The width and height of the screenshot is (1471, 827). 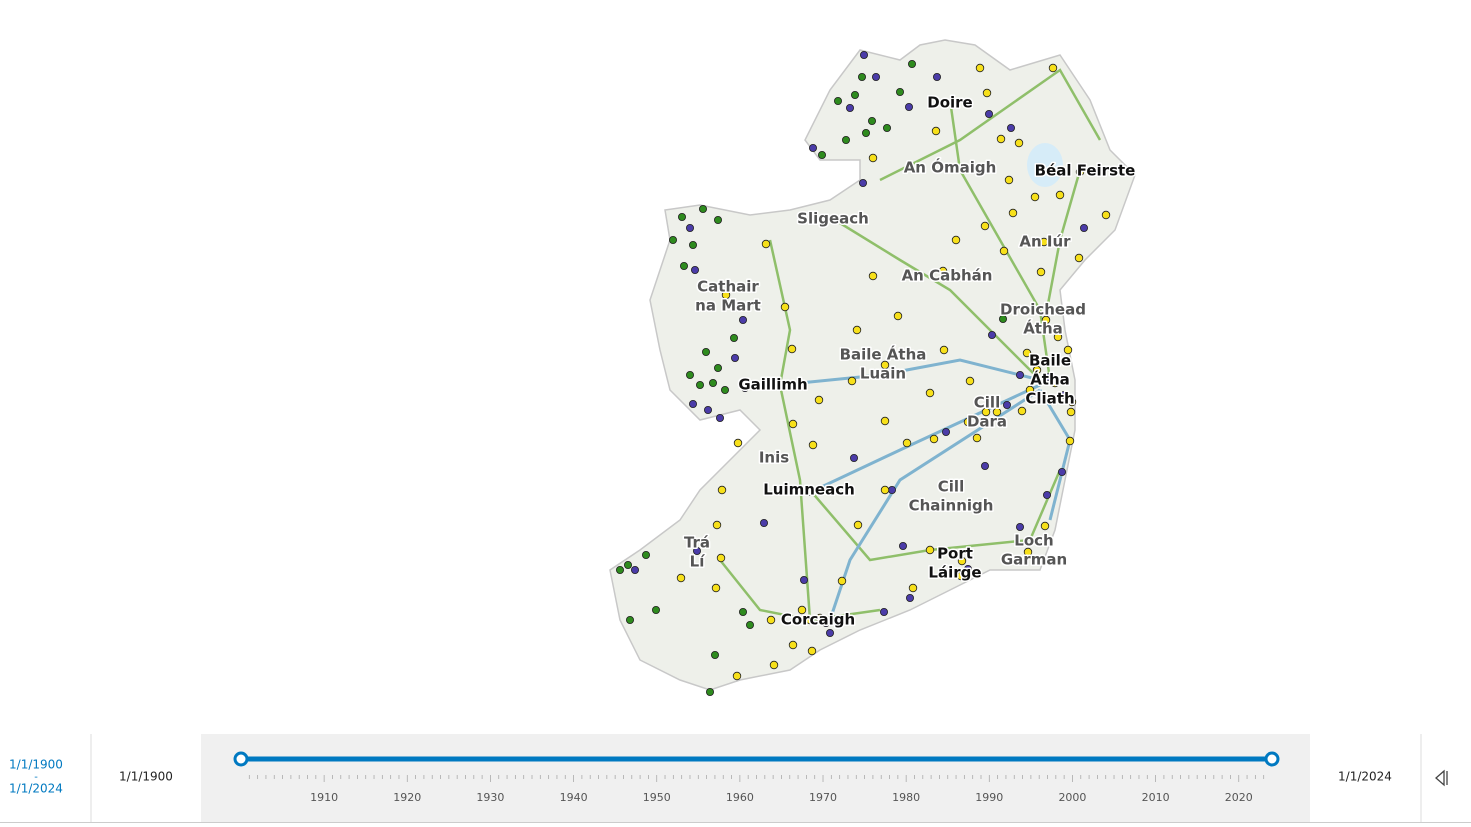 I want to click on slider-tick-label: 1930, so click(x=490, y=797).